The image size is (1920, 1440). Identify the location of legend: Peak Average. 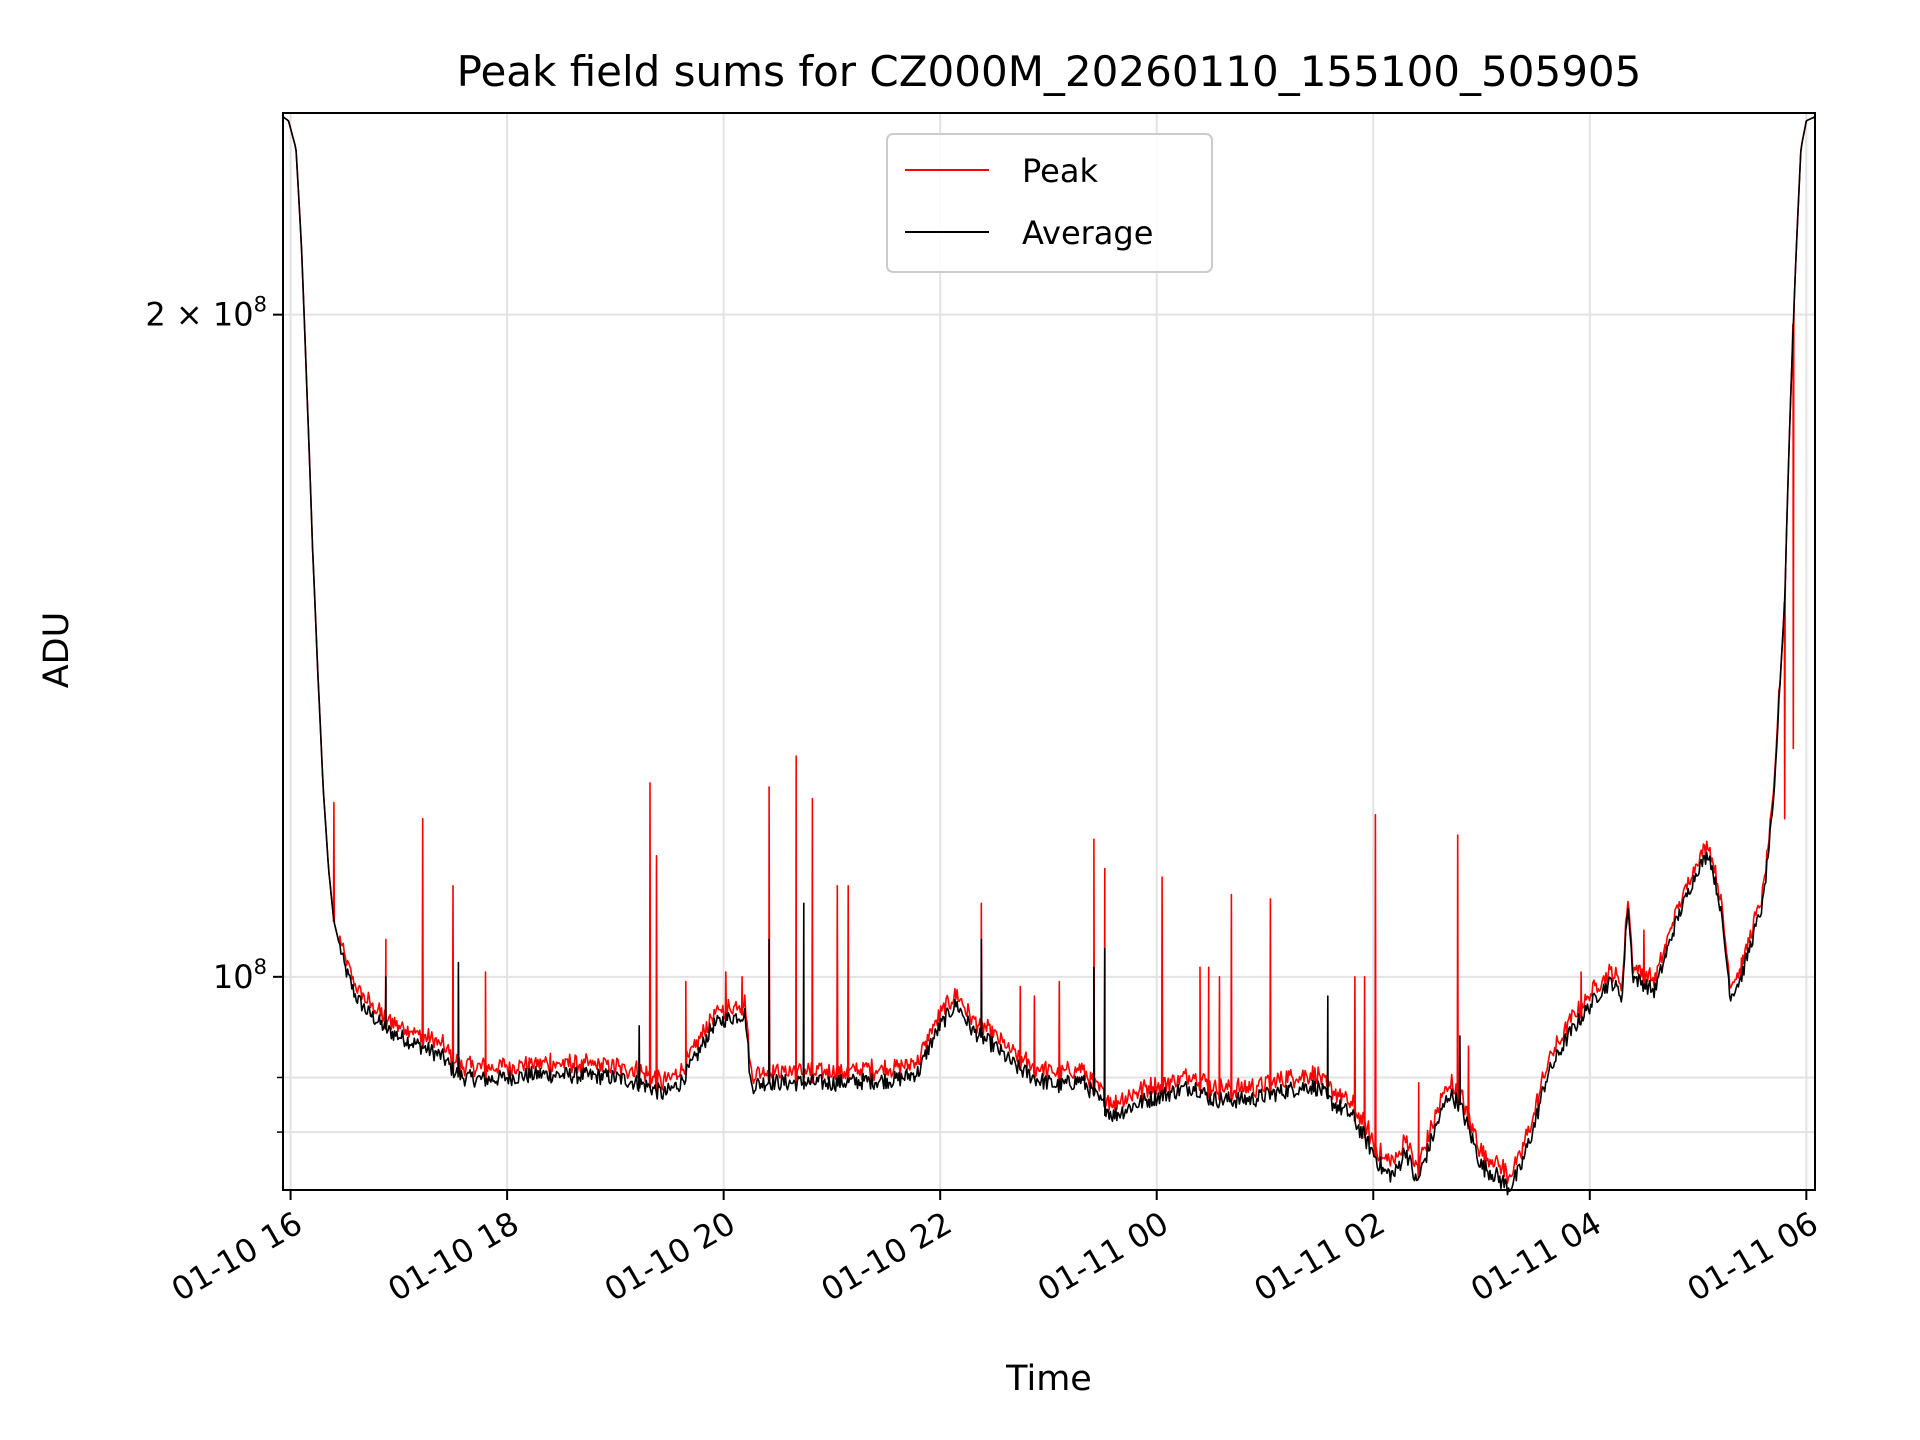
(1049, 203).